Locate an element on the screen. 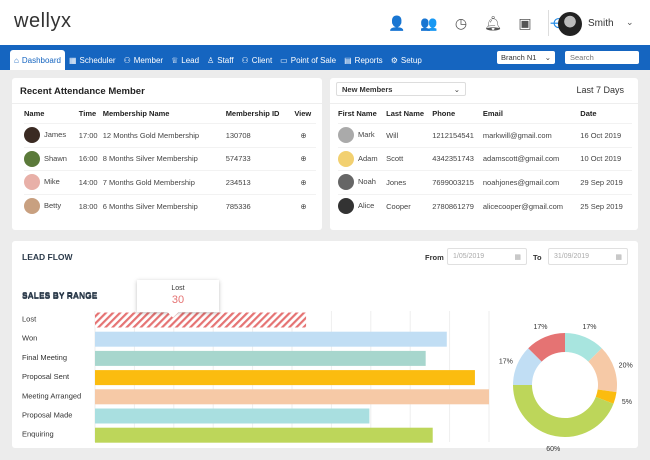 The width and height of the screenshot is (650, 460). users-icon: ⚇ is located at coordinates (245, 60).